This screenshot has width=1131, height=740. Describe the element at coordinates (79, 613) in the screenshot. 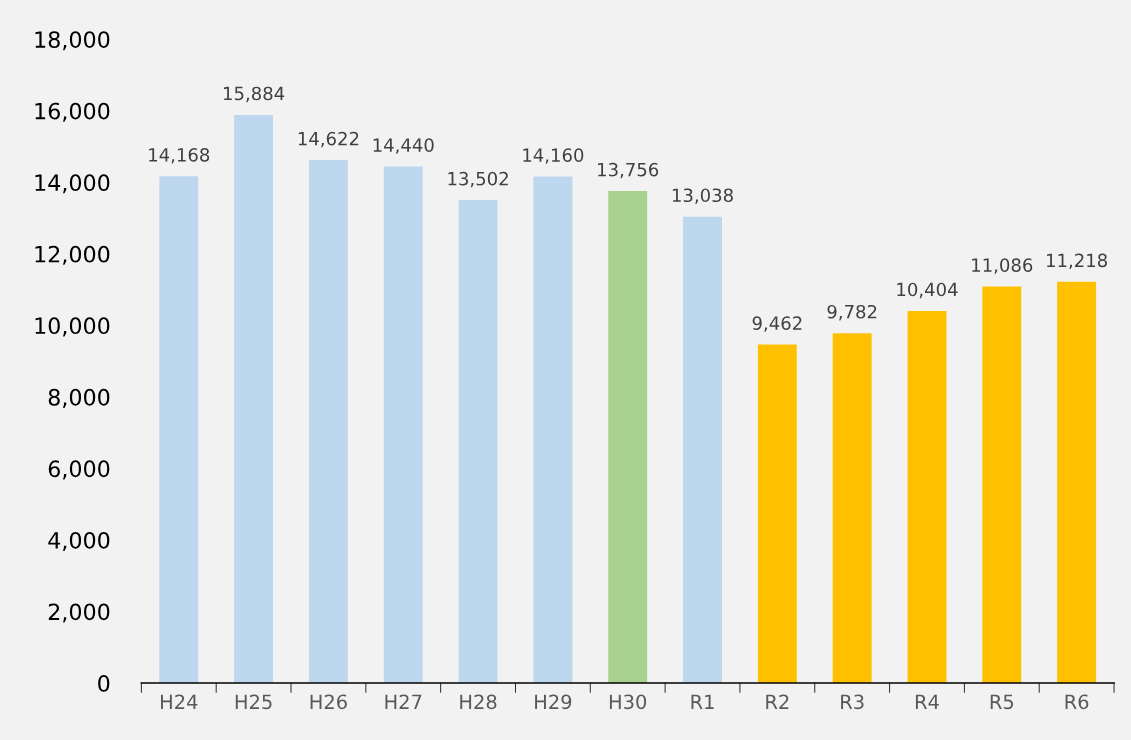

I see `y-tick-label: 2,000` at that location.